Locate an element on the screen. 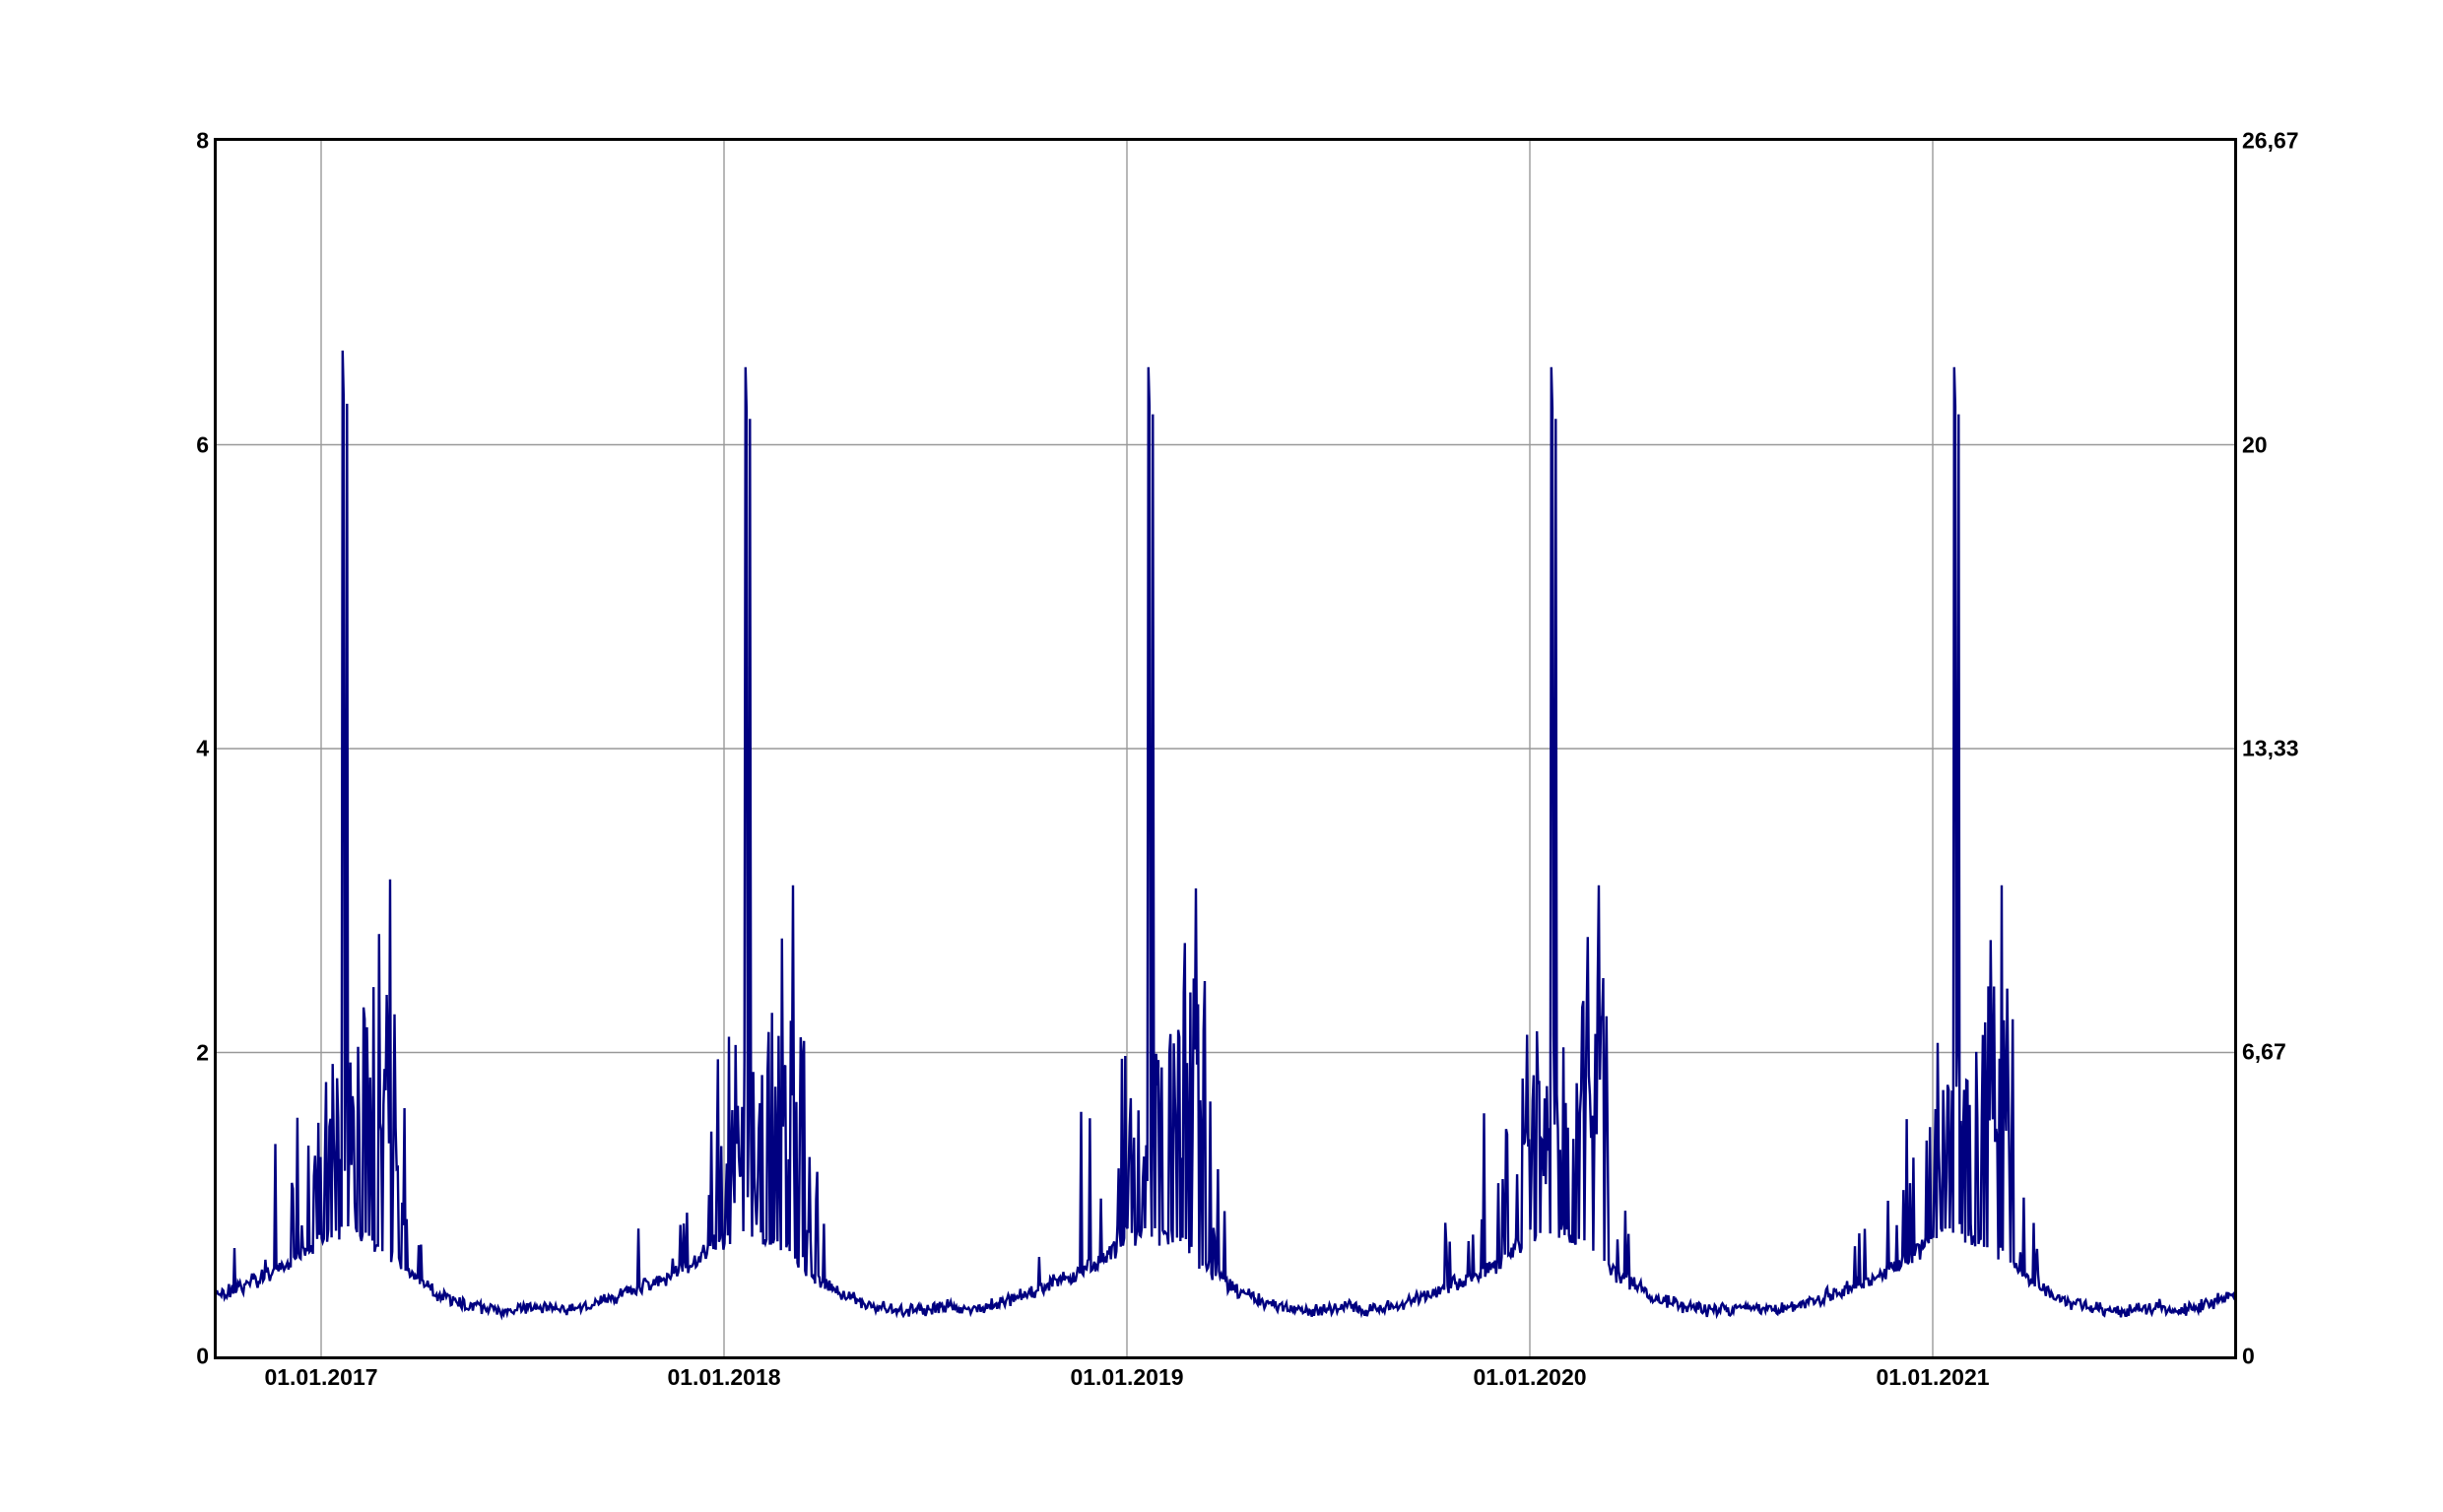 The height and width of the screenshot is (1512, 2443). left-axis-tick-label: 6 is located at coordinates (202, 444).